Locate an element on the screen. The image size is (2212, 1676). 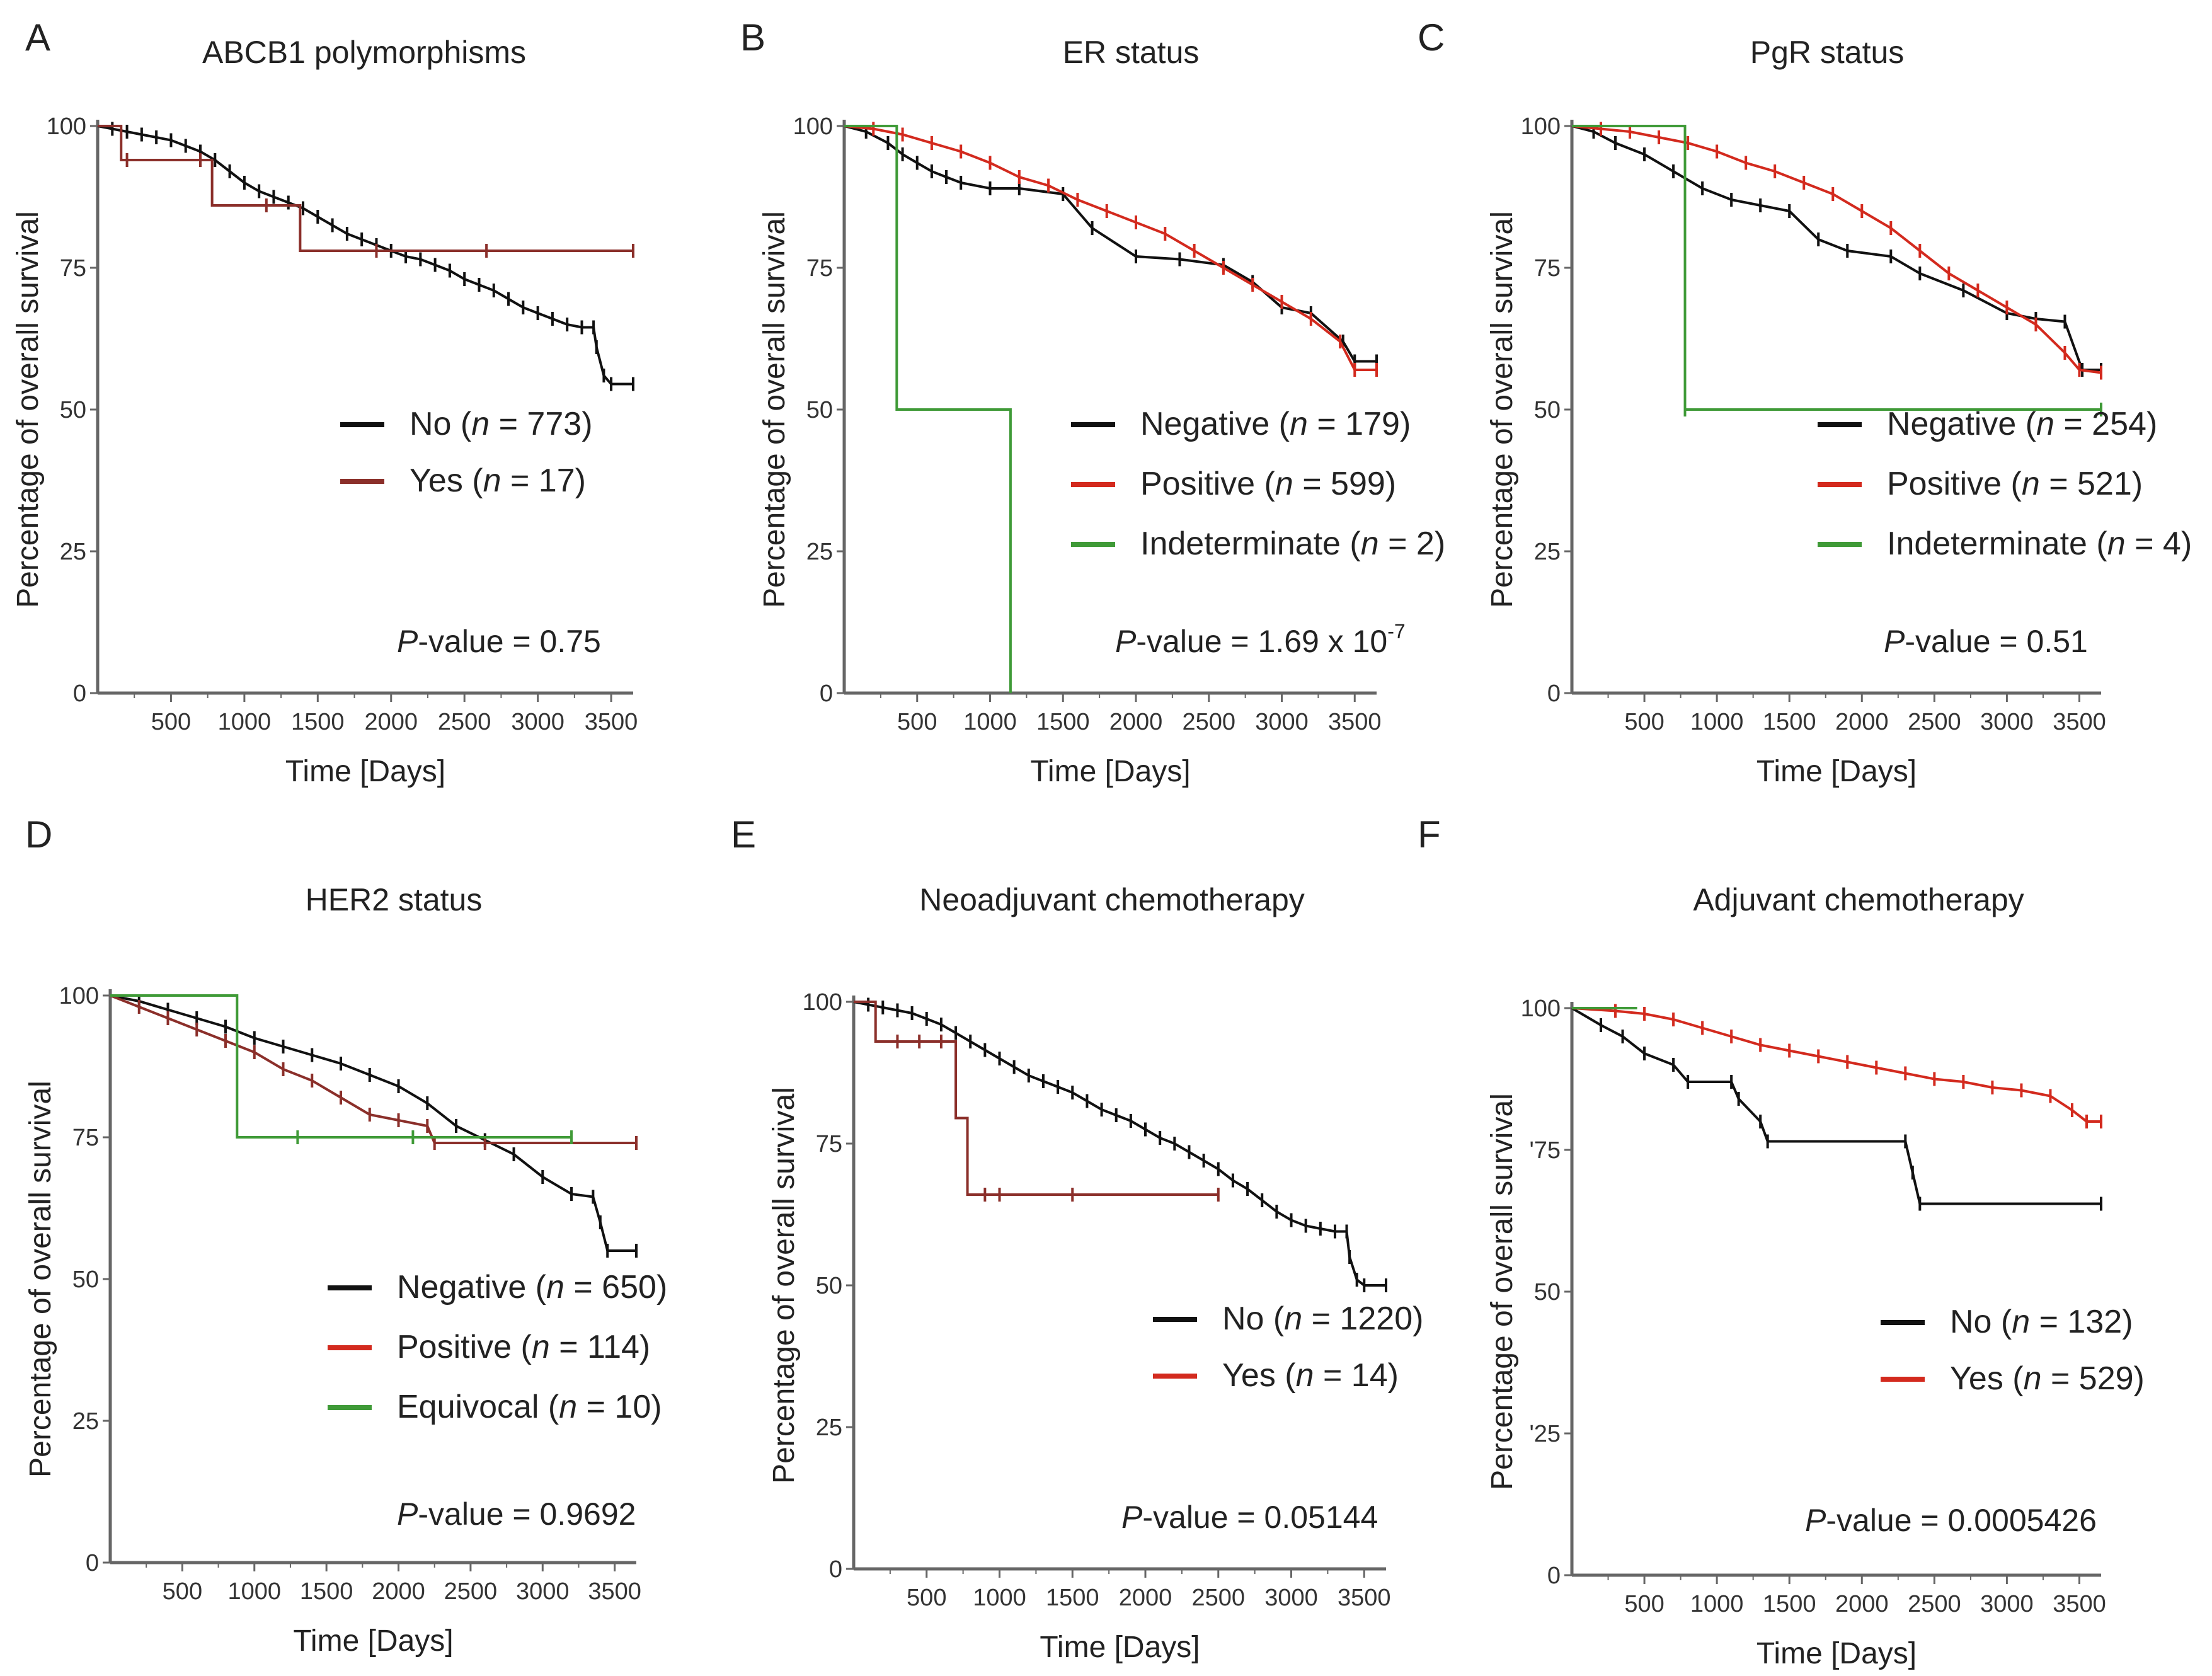
legend-label: Positive (n = 521) is located at coordinates (2015, 484).